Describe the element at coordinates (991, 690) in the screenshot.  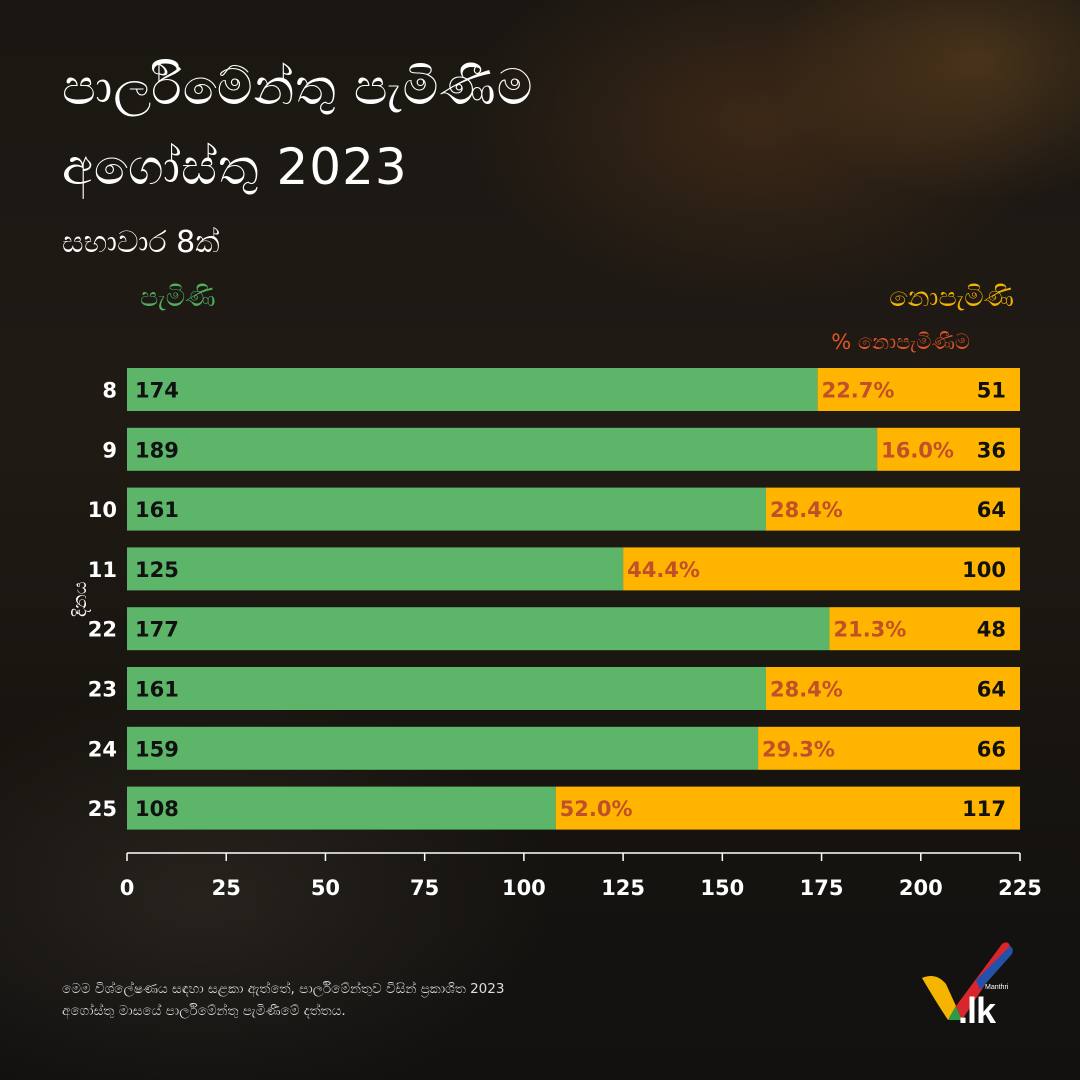
I see `absent-value-23: 64` at that location.